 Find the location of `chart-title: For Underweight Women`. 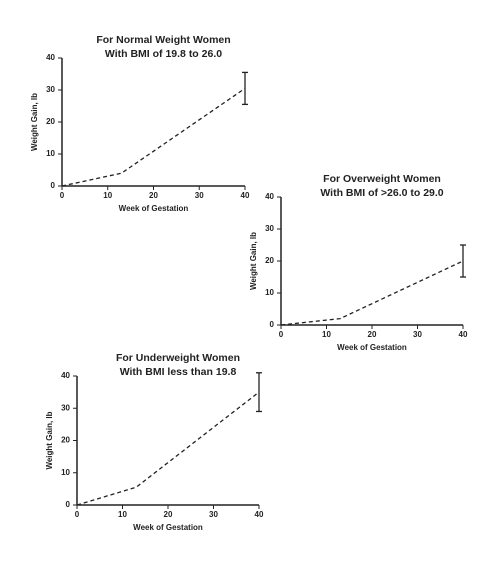

chart-title: For Underweight Women is located at coordinates (178, 358).